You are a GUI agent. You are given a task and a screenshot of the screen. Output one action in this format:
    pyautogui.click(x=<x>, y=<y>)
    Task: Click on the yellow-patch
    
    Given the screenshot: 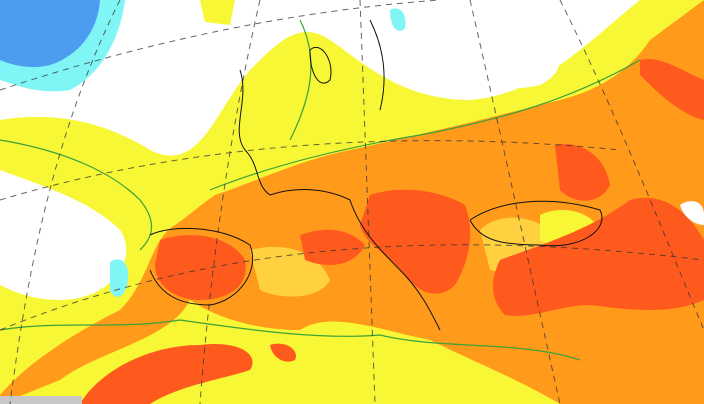 What is the action you would take?
    pyautogui.click(x=217, y=12)
    